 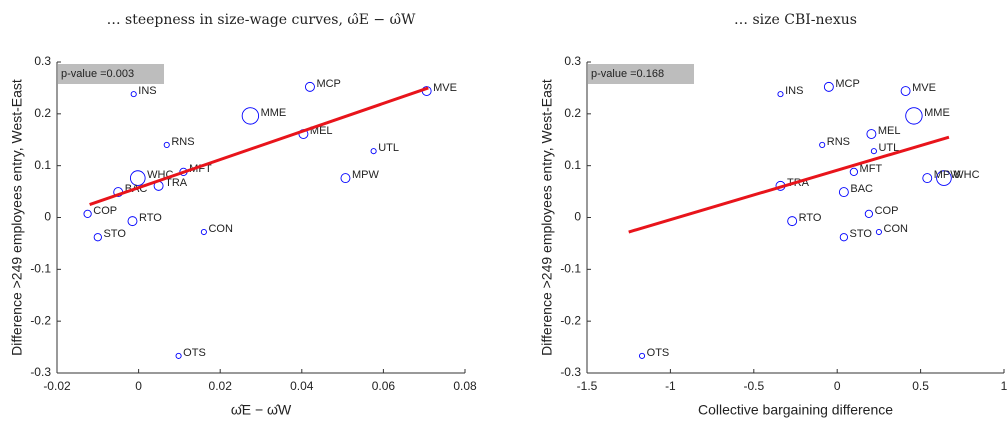 I want to click on point-label: MFT, so click(x=871, y=169).